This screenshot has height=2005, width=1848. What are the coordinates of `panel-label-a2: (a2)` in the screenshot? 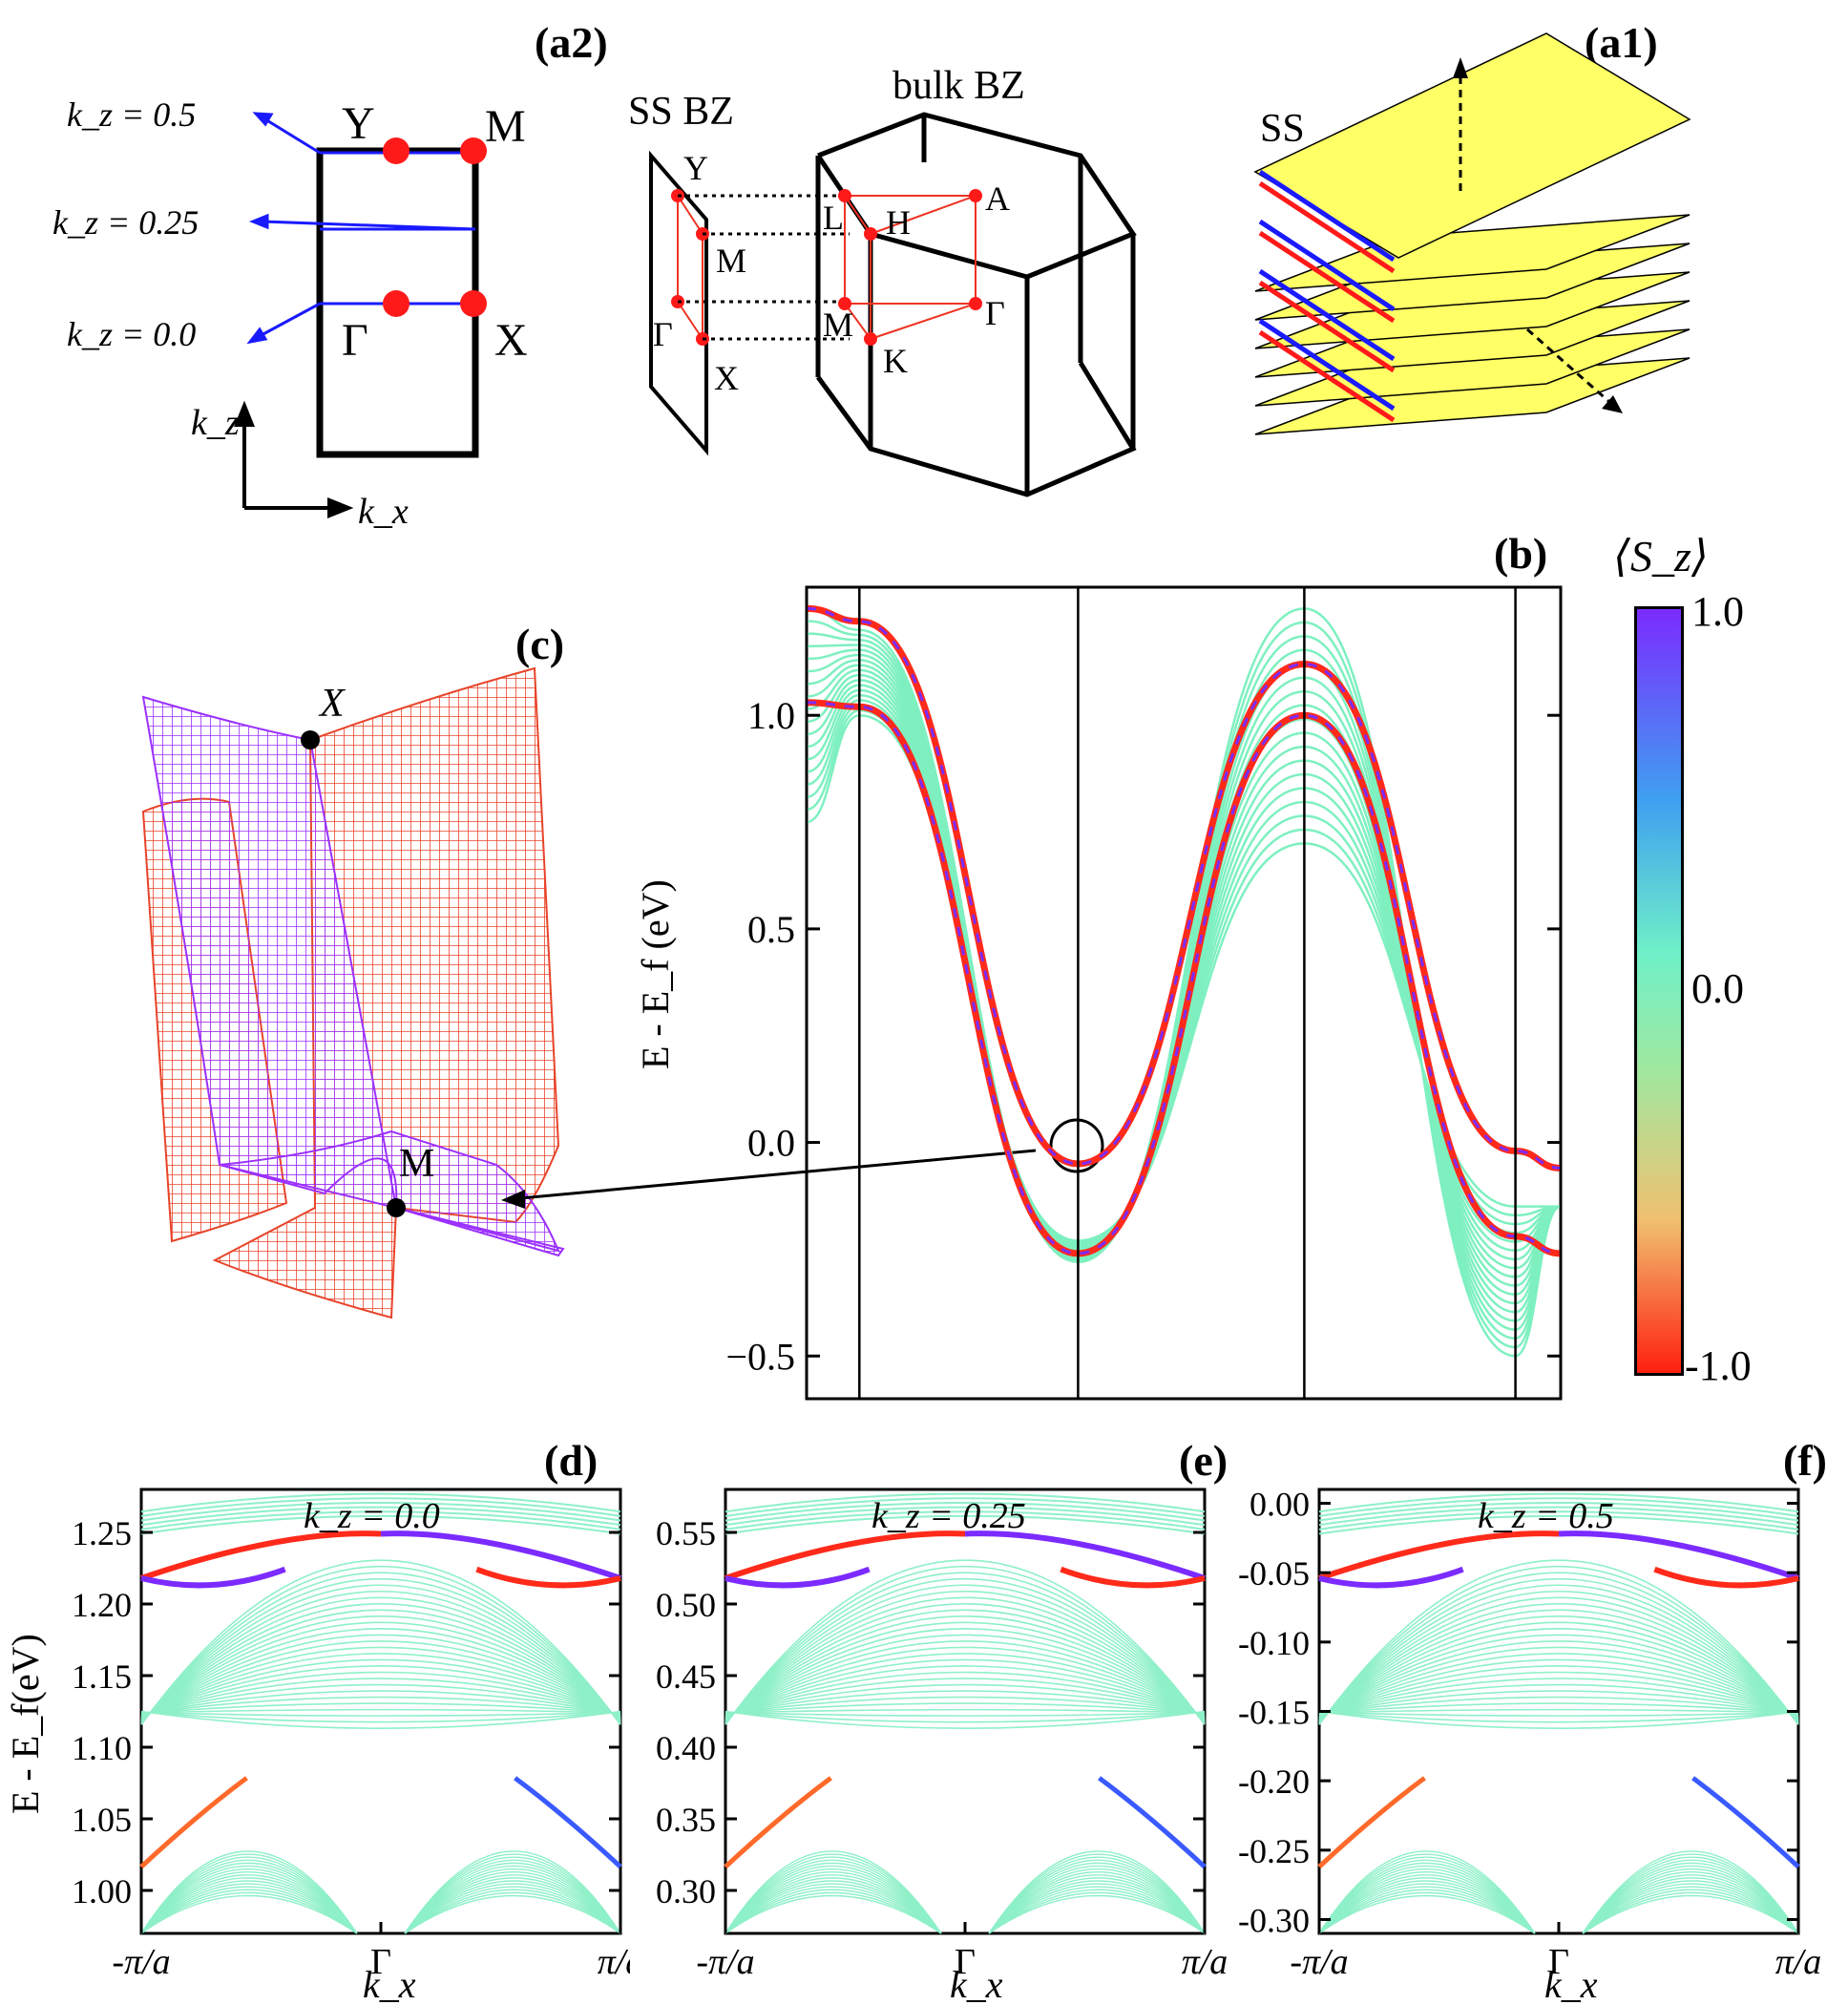 It's located at (572, 43).